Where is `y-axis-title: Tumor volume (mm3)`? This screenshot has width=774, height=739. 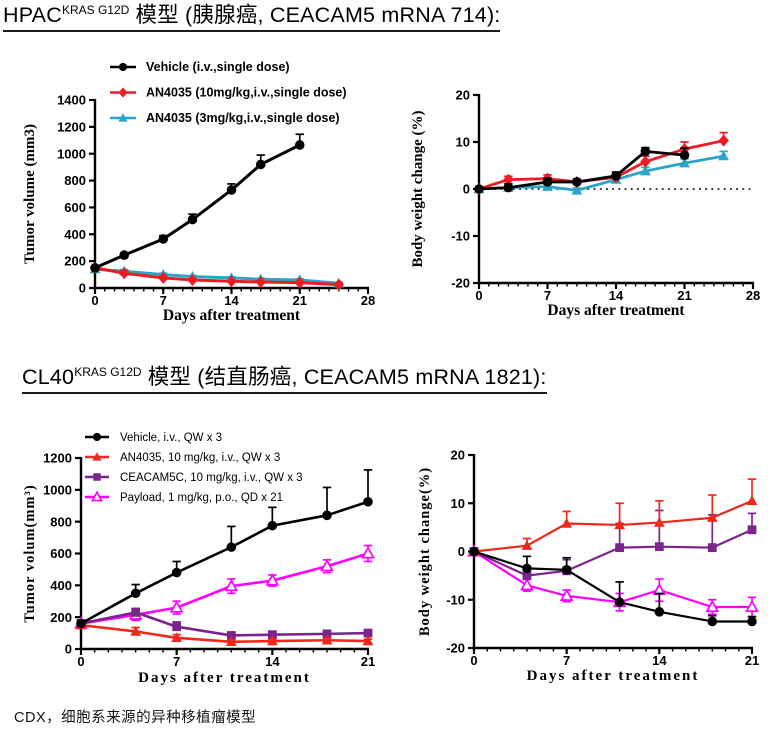
y-axis-title: Tumor volume (mm3) is located at coordinates (30, 194).